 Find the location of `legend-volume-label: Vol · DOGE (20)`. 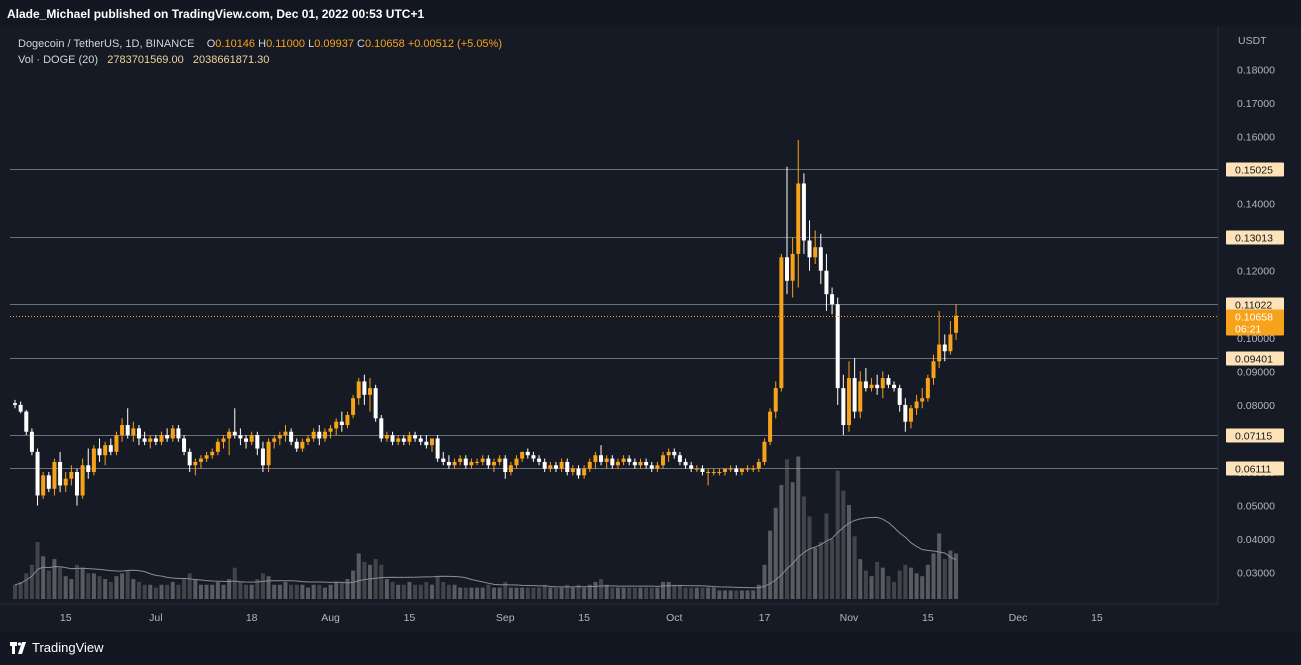

legend-volume-label: Vol · DOGE (20) is located at coordinates (58, 60).